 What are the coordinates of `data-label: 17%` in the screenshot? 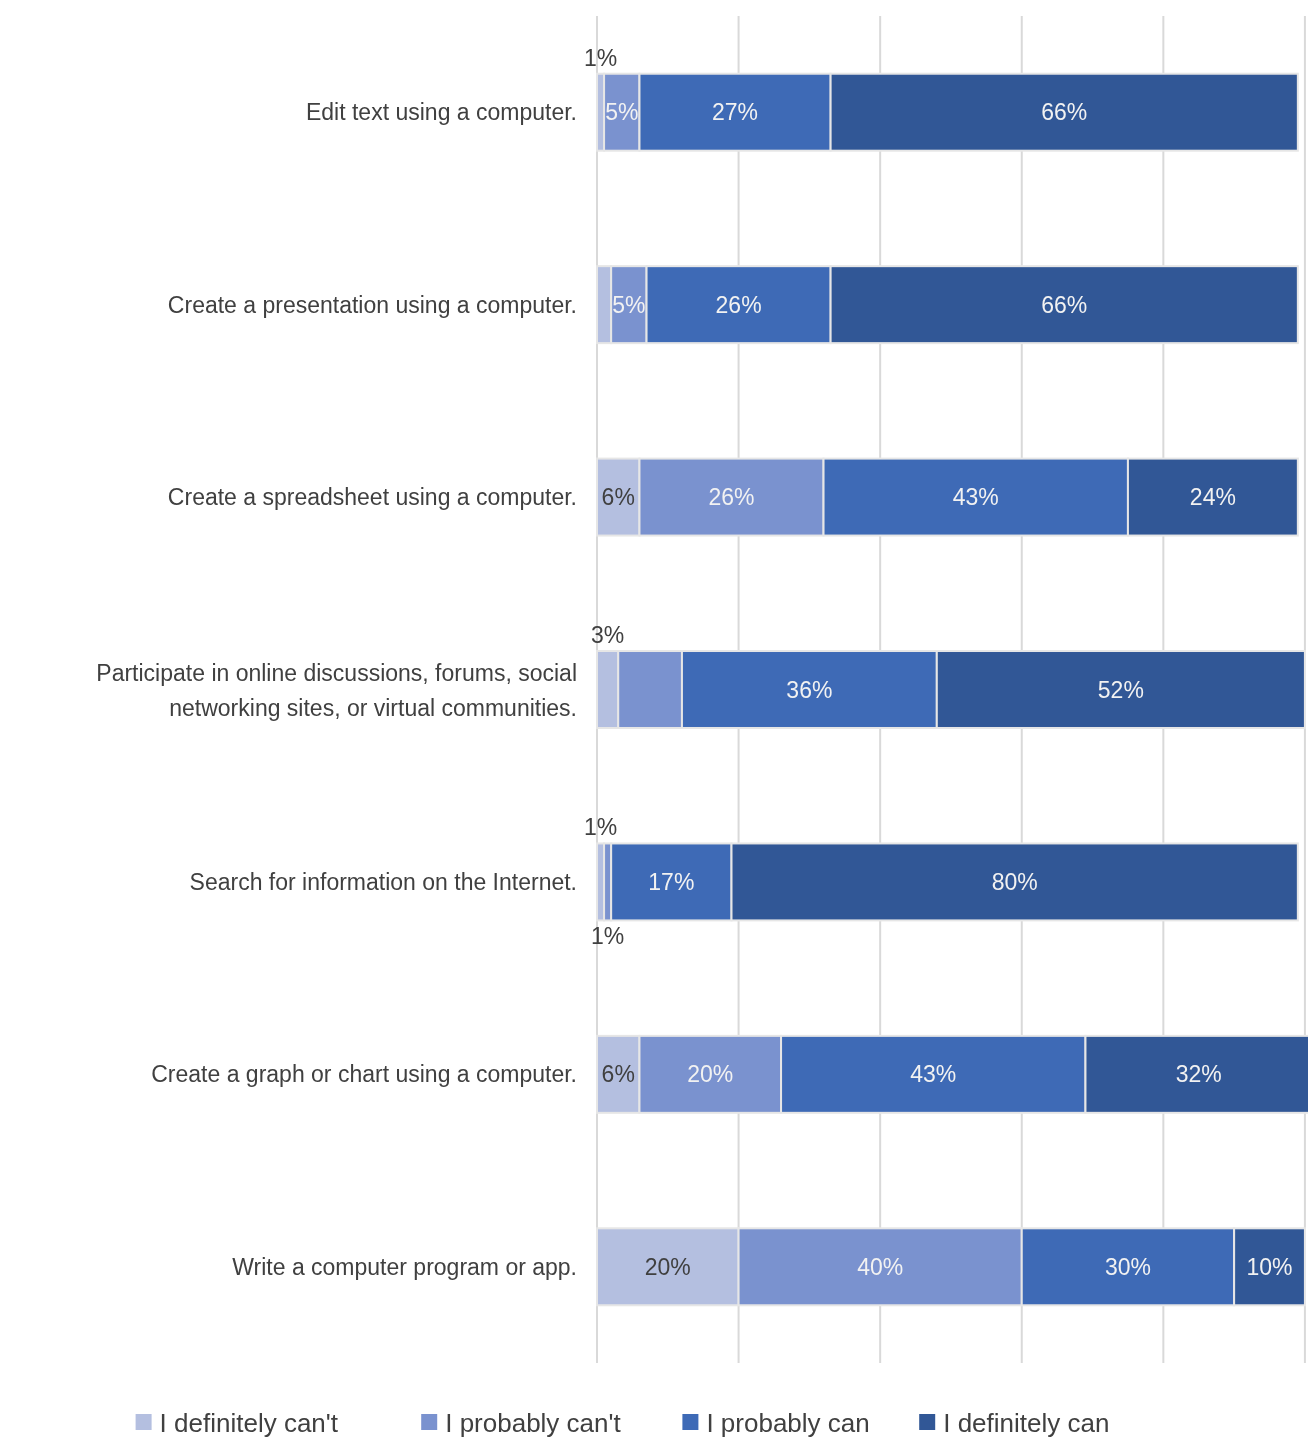 It's located at (671, 881).